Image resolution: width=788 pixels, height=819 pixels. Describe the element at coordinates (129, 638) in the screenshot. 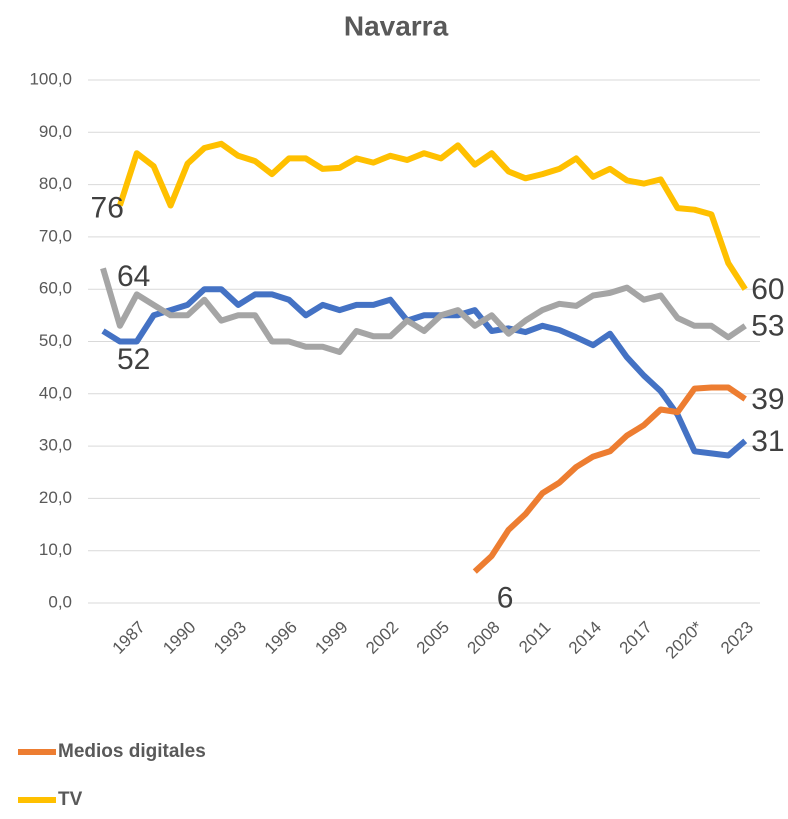

I see `x-tick-label: 1987` at that location.